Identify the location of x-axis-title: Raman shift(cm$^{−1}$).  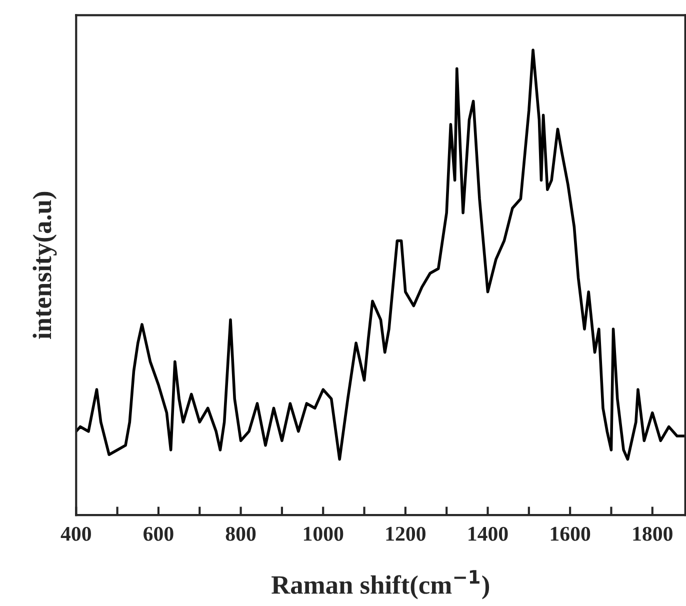
(381, 585).